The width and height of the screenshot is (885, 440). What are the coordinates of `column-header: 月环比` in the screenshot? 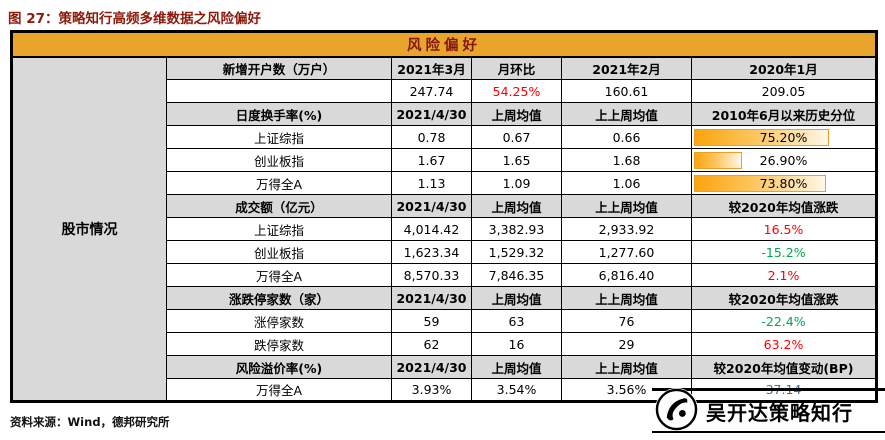 It's located at (516, 68).